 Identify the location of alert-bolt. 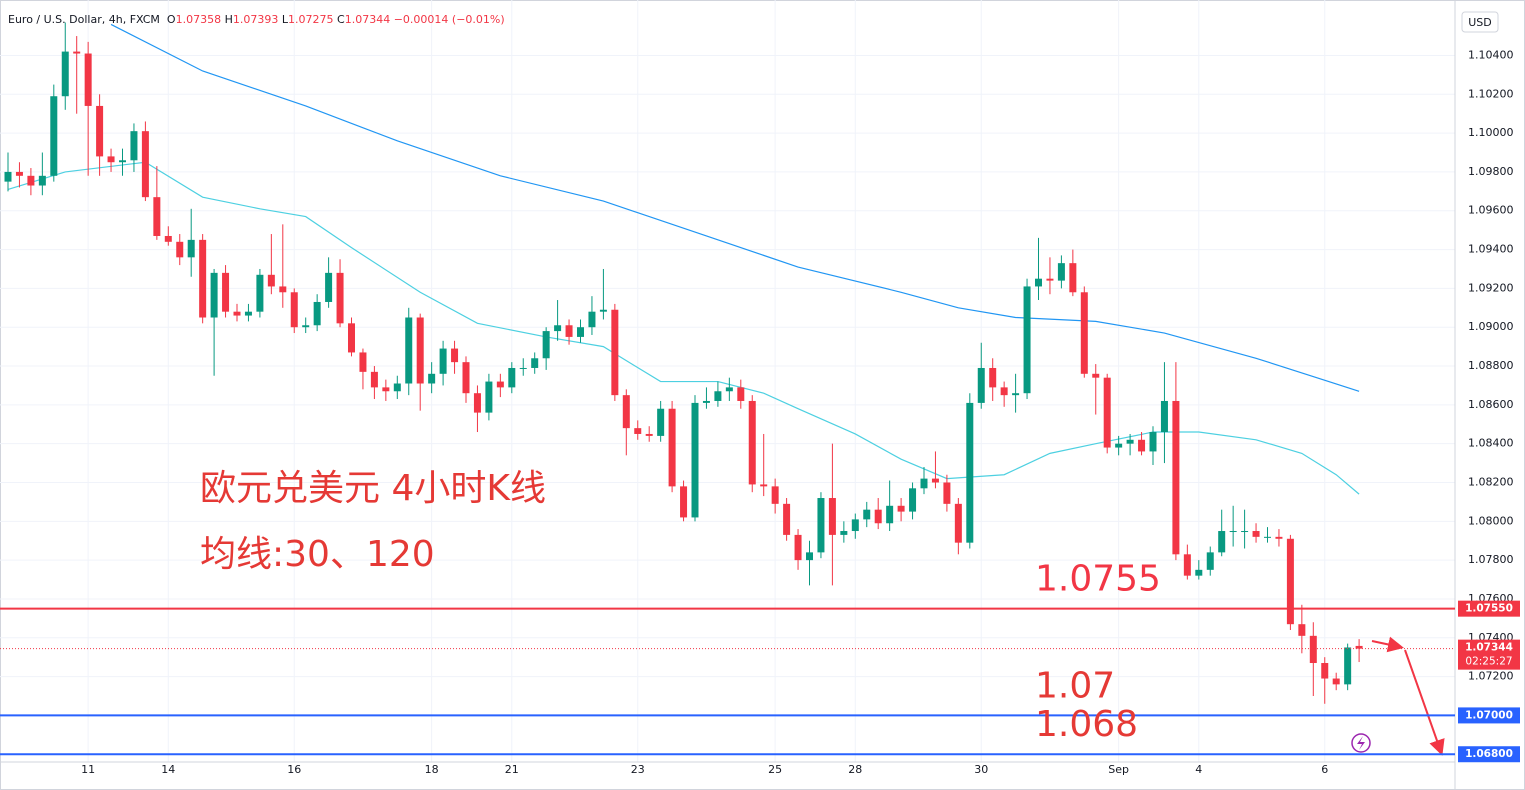
(1361, 743).